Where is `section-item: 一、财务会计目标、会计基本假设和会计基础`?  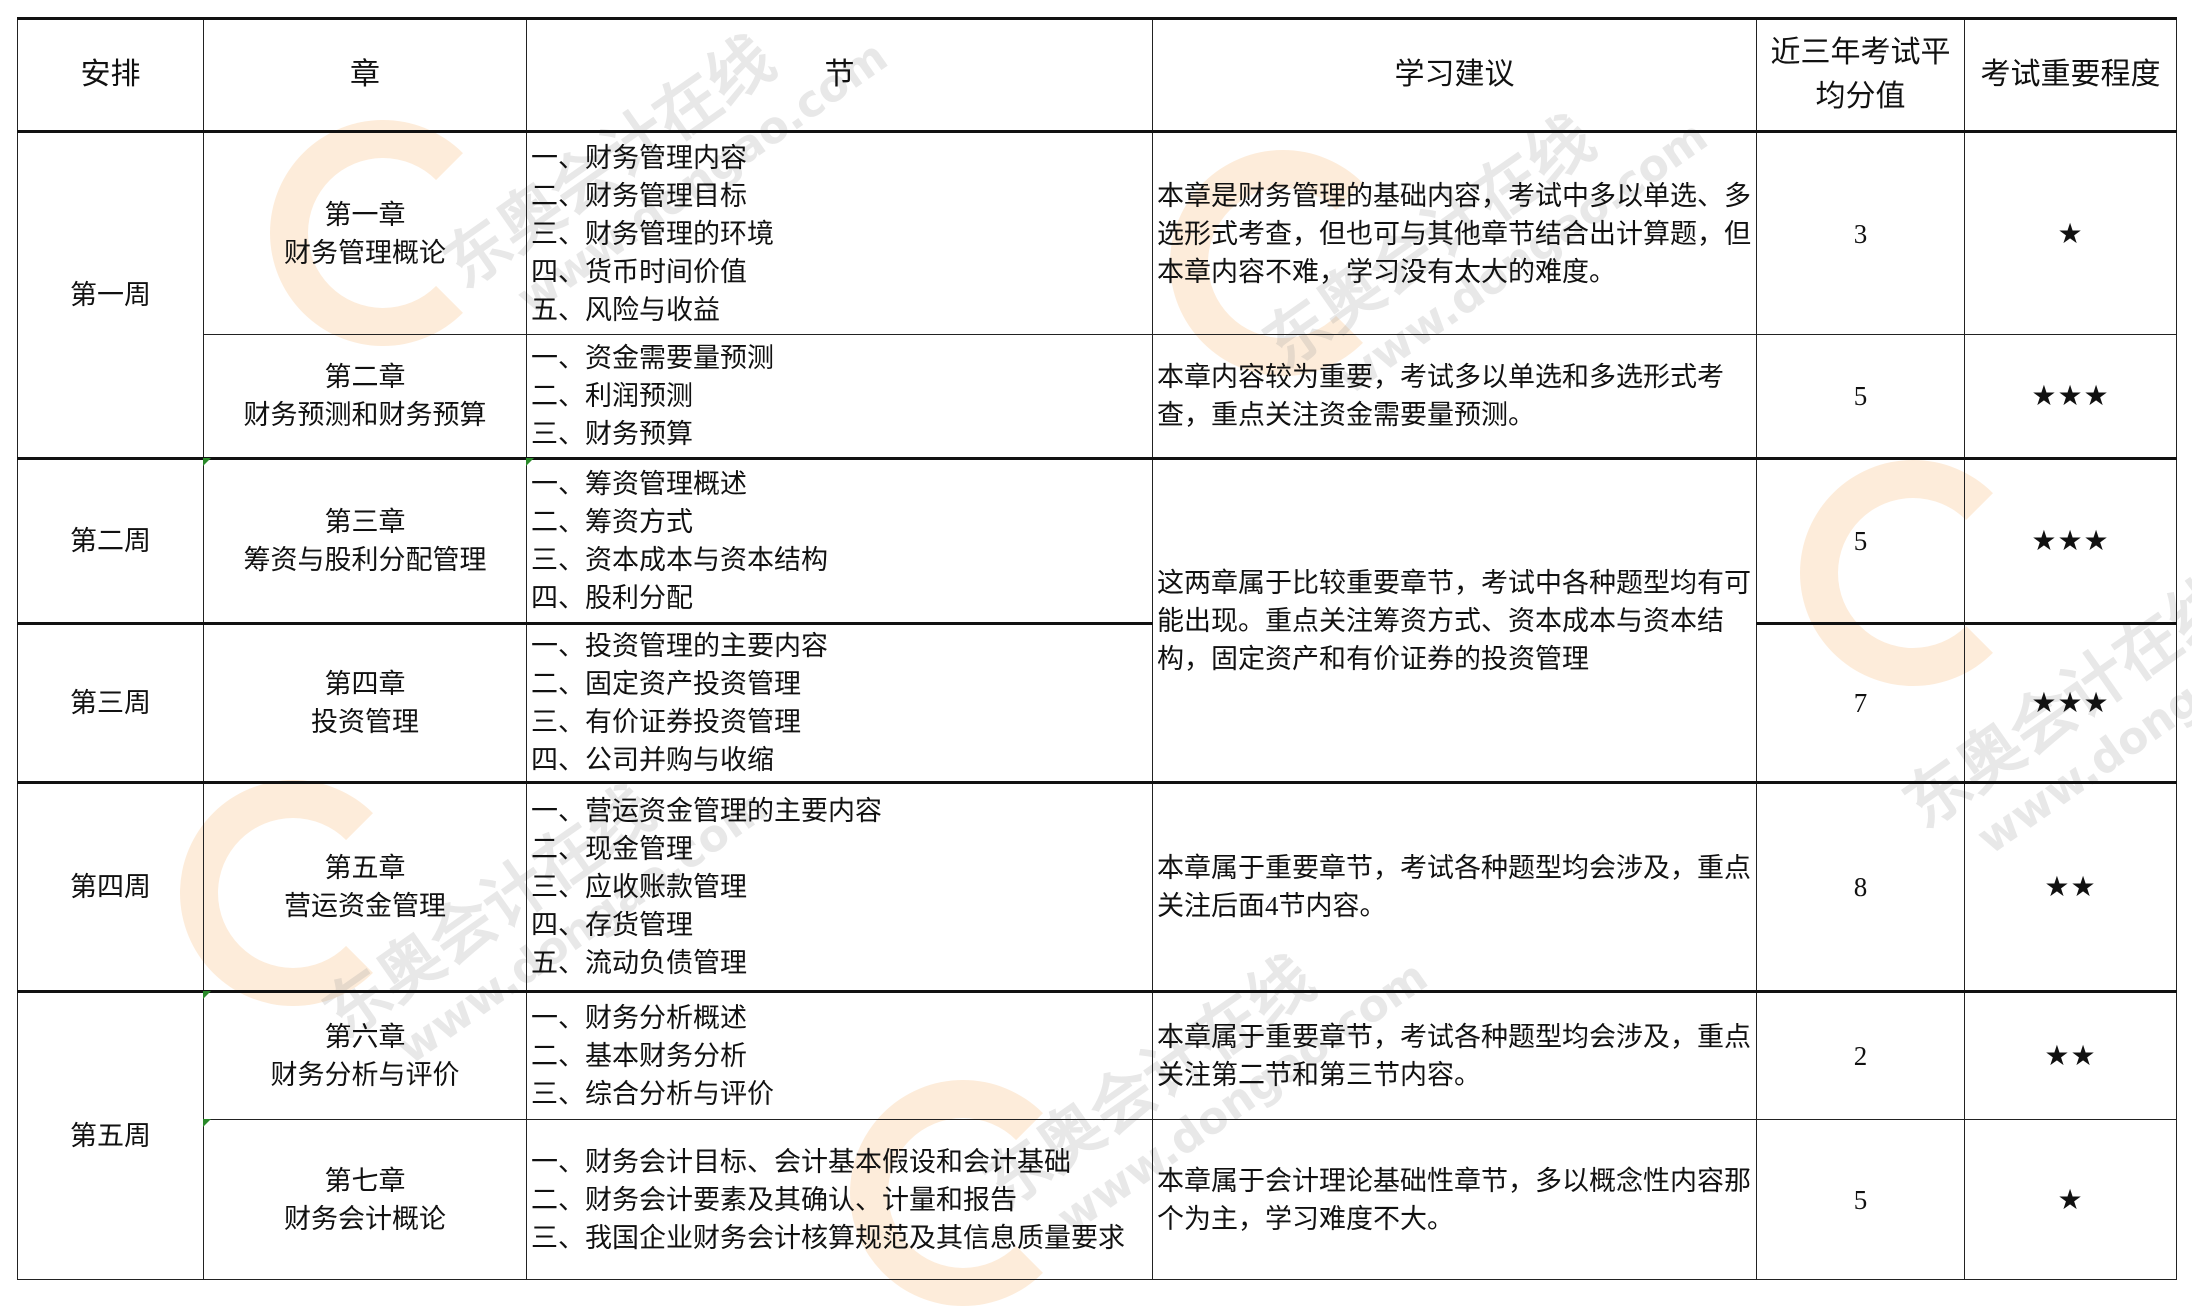 section-item: 一、财务会计目标、会计基本假设和会计基础 is located at coordinates (801, 1161).